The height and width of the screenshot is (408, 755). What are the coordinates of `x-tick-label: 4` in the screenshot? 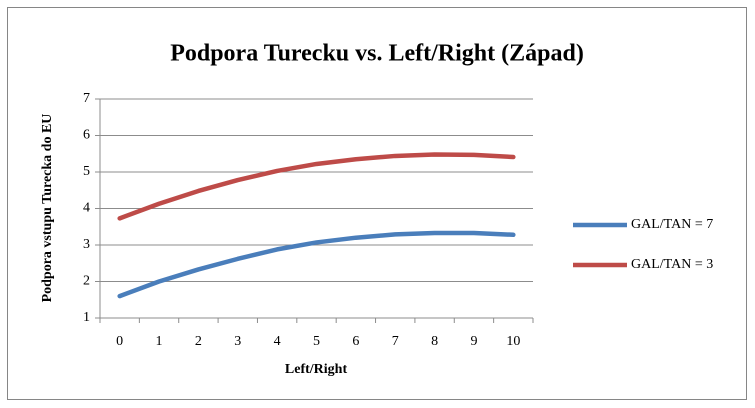 It's located at (277, 341).